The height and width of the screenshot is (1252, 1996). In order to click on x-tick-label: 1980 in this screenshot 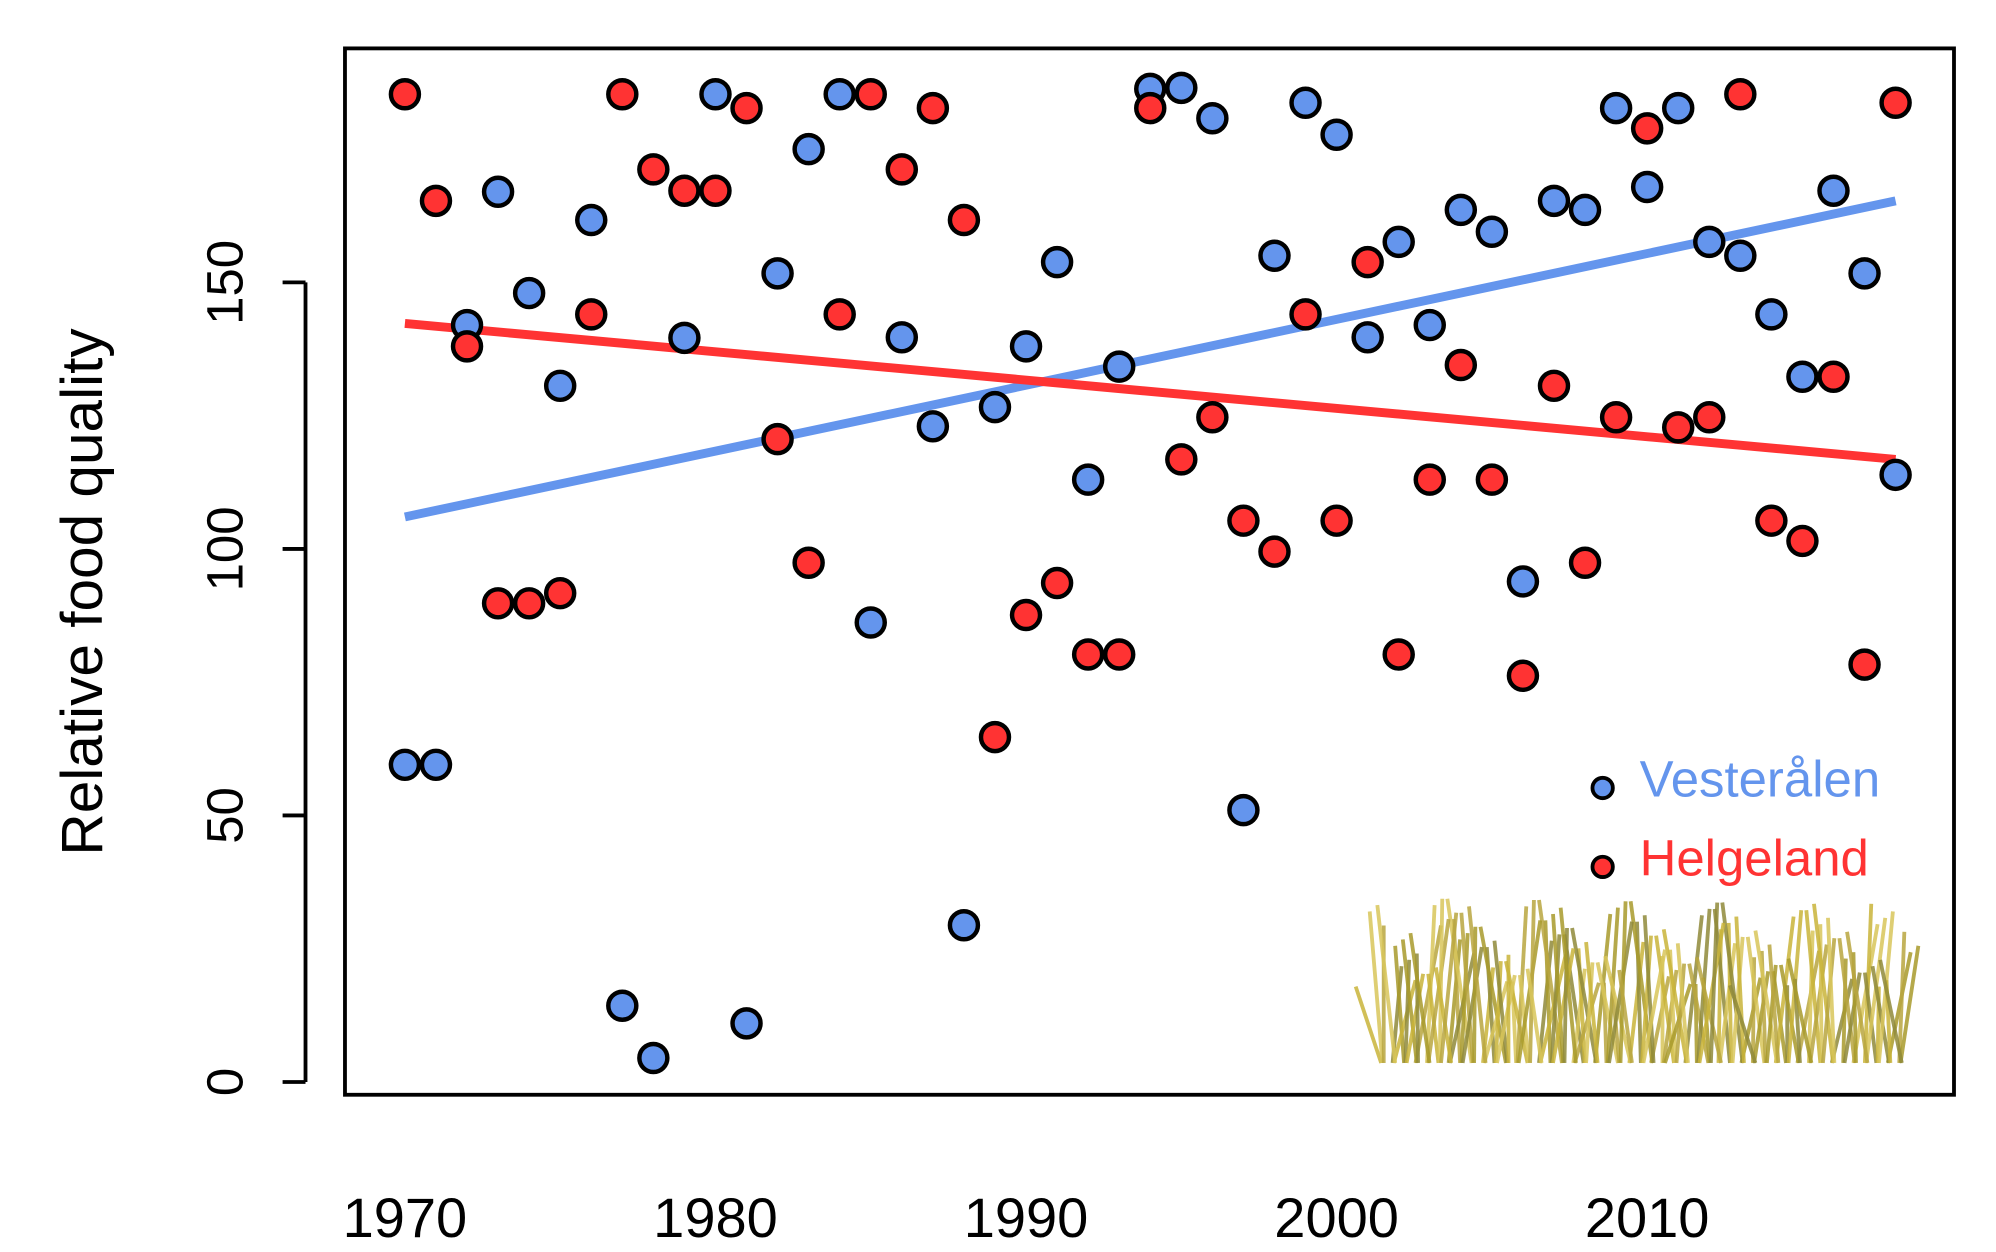, I will do `click(715, 1217)`.